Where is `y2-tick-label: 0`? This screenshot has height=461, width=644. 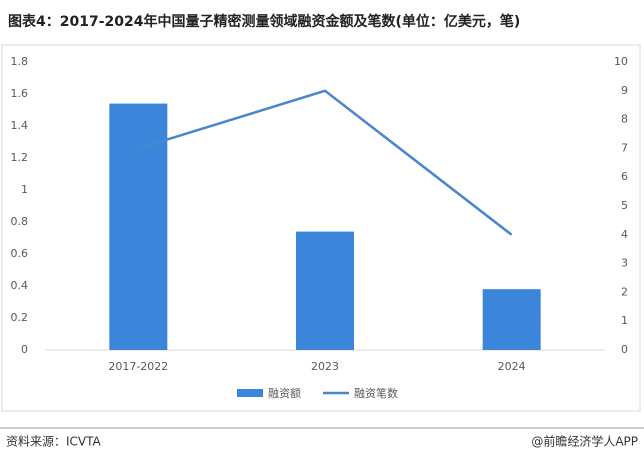
y2-tick-label: 0 is located at coordinates (624, 349).